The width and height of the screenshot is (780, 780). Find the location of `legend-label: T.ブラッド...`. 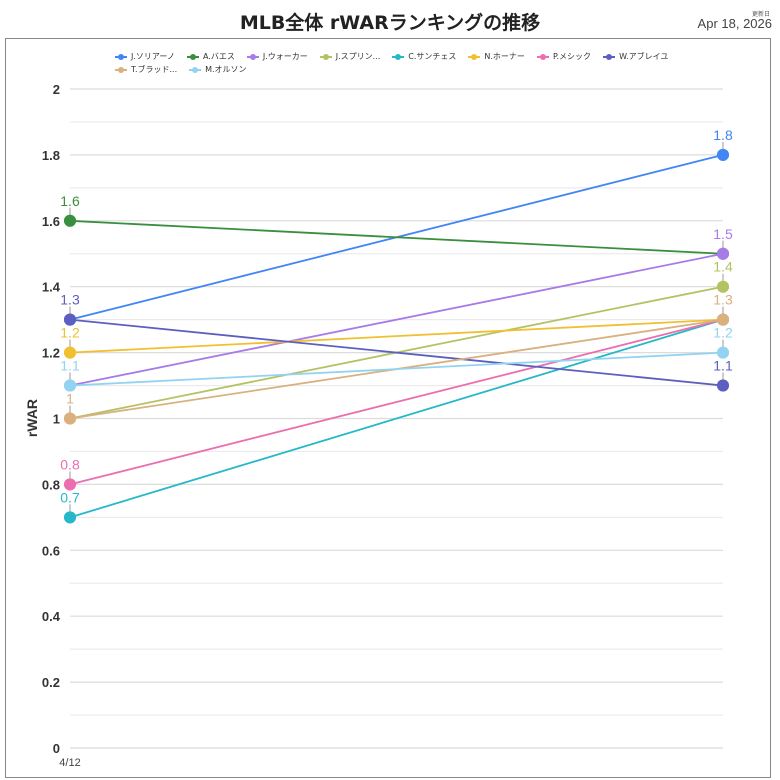

legend-label: T.ブラッド... is located at coordinates (154, 69).